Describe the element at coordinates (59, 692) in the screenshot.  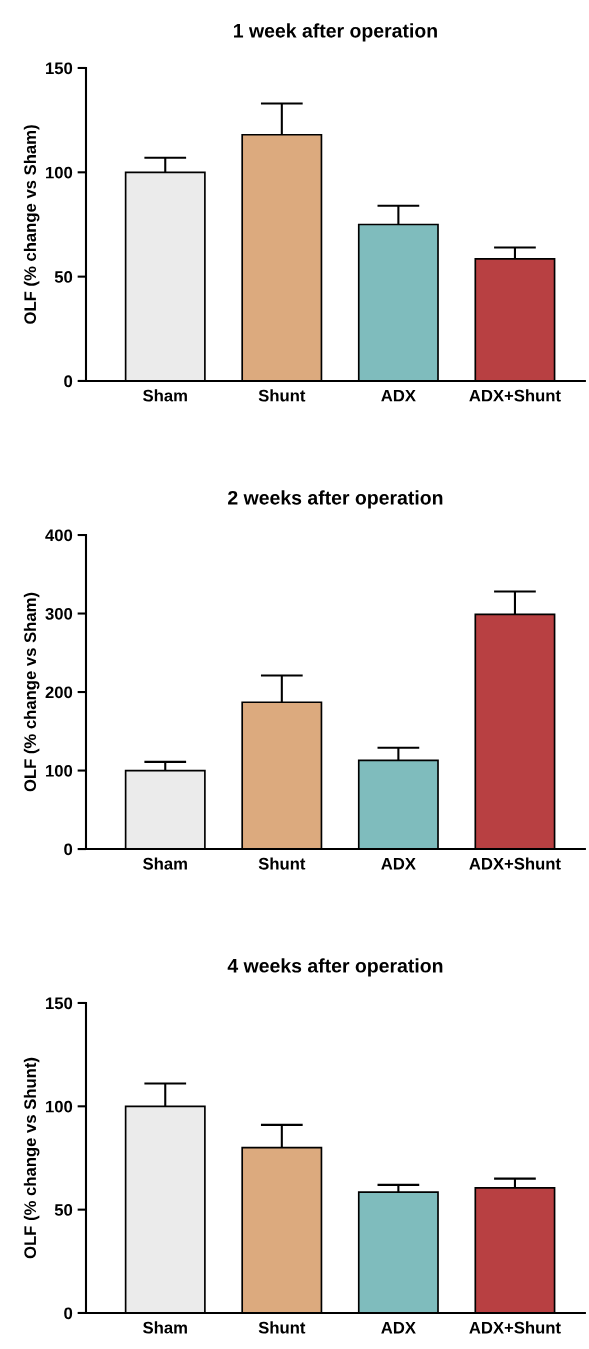
I see `y-tick-label: 200` at that location.